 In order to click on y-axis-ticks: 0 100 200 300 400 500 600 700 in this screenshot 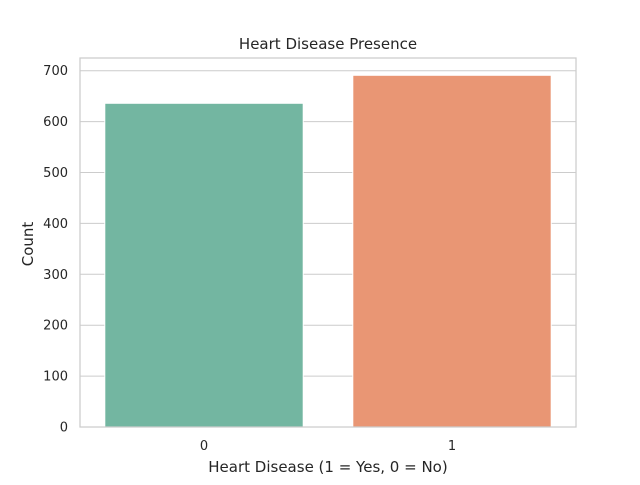, I will do `click(55, 249)`.